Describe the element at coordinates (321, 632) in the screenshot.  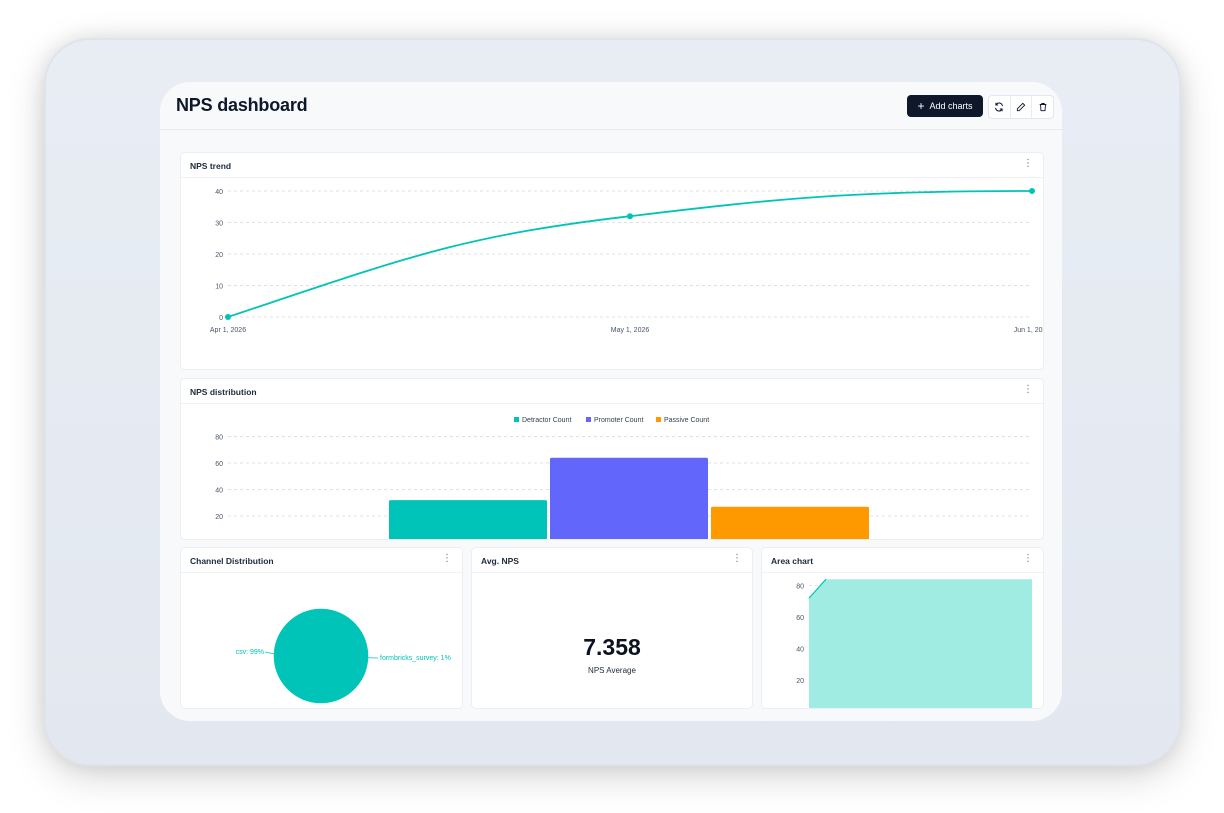
I see `pie-slice` at that location.